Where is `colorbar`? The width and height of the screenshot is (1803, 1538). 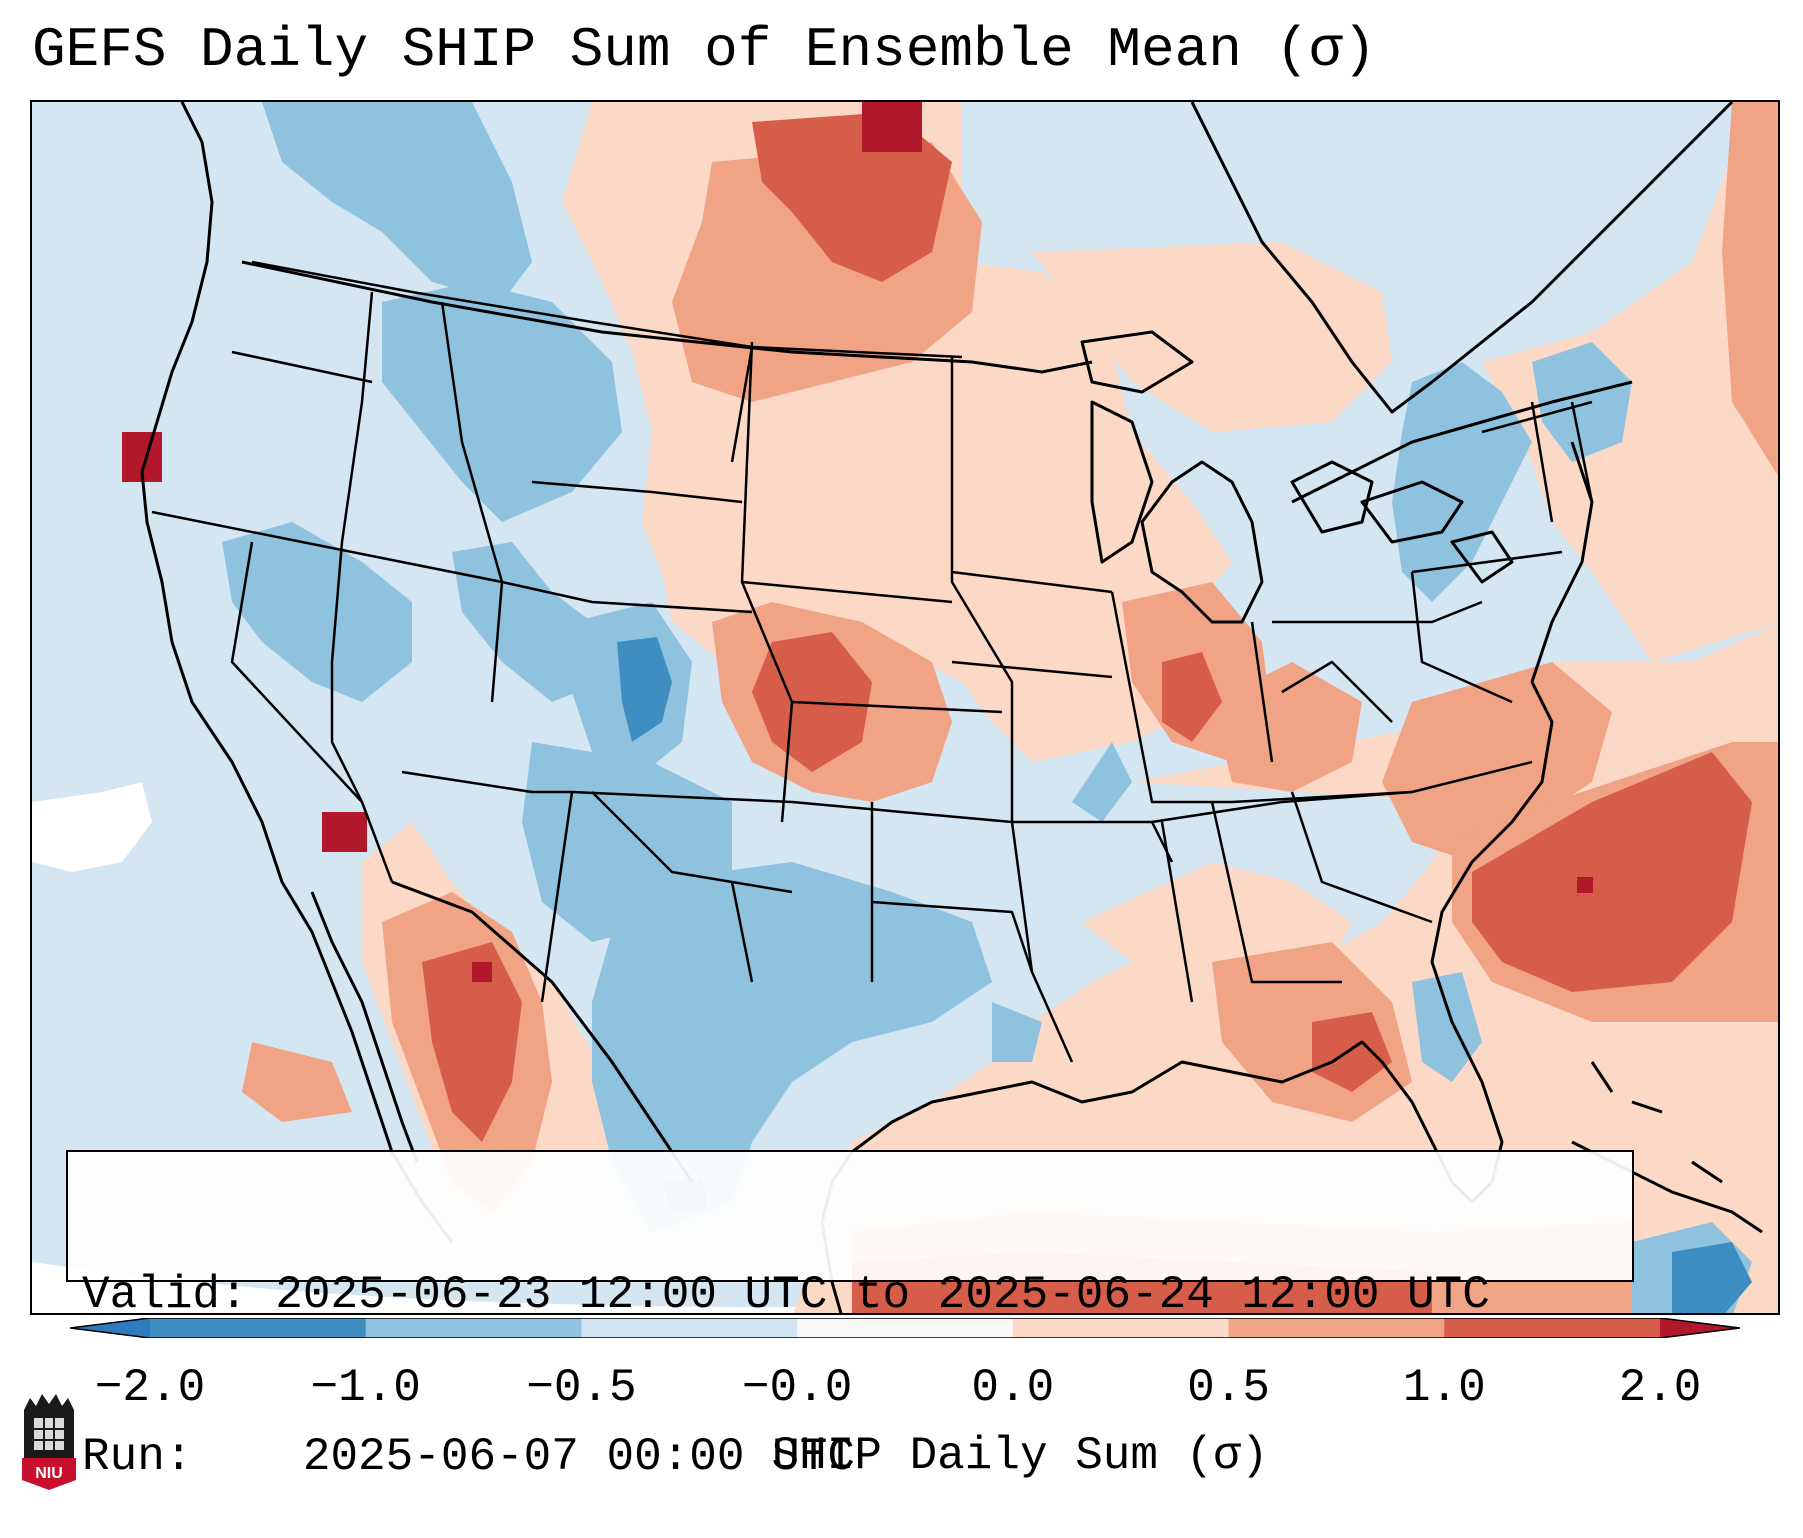 colorbar is located at coordinates (905, 1328).